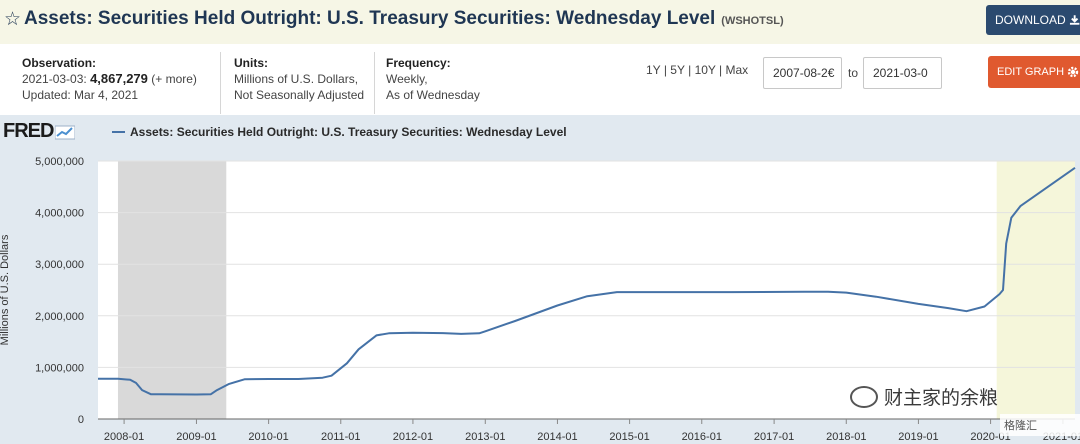 This screenshot has width=1080, height=444. I want to click on observation-label: Observation:, so click(59, 63).